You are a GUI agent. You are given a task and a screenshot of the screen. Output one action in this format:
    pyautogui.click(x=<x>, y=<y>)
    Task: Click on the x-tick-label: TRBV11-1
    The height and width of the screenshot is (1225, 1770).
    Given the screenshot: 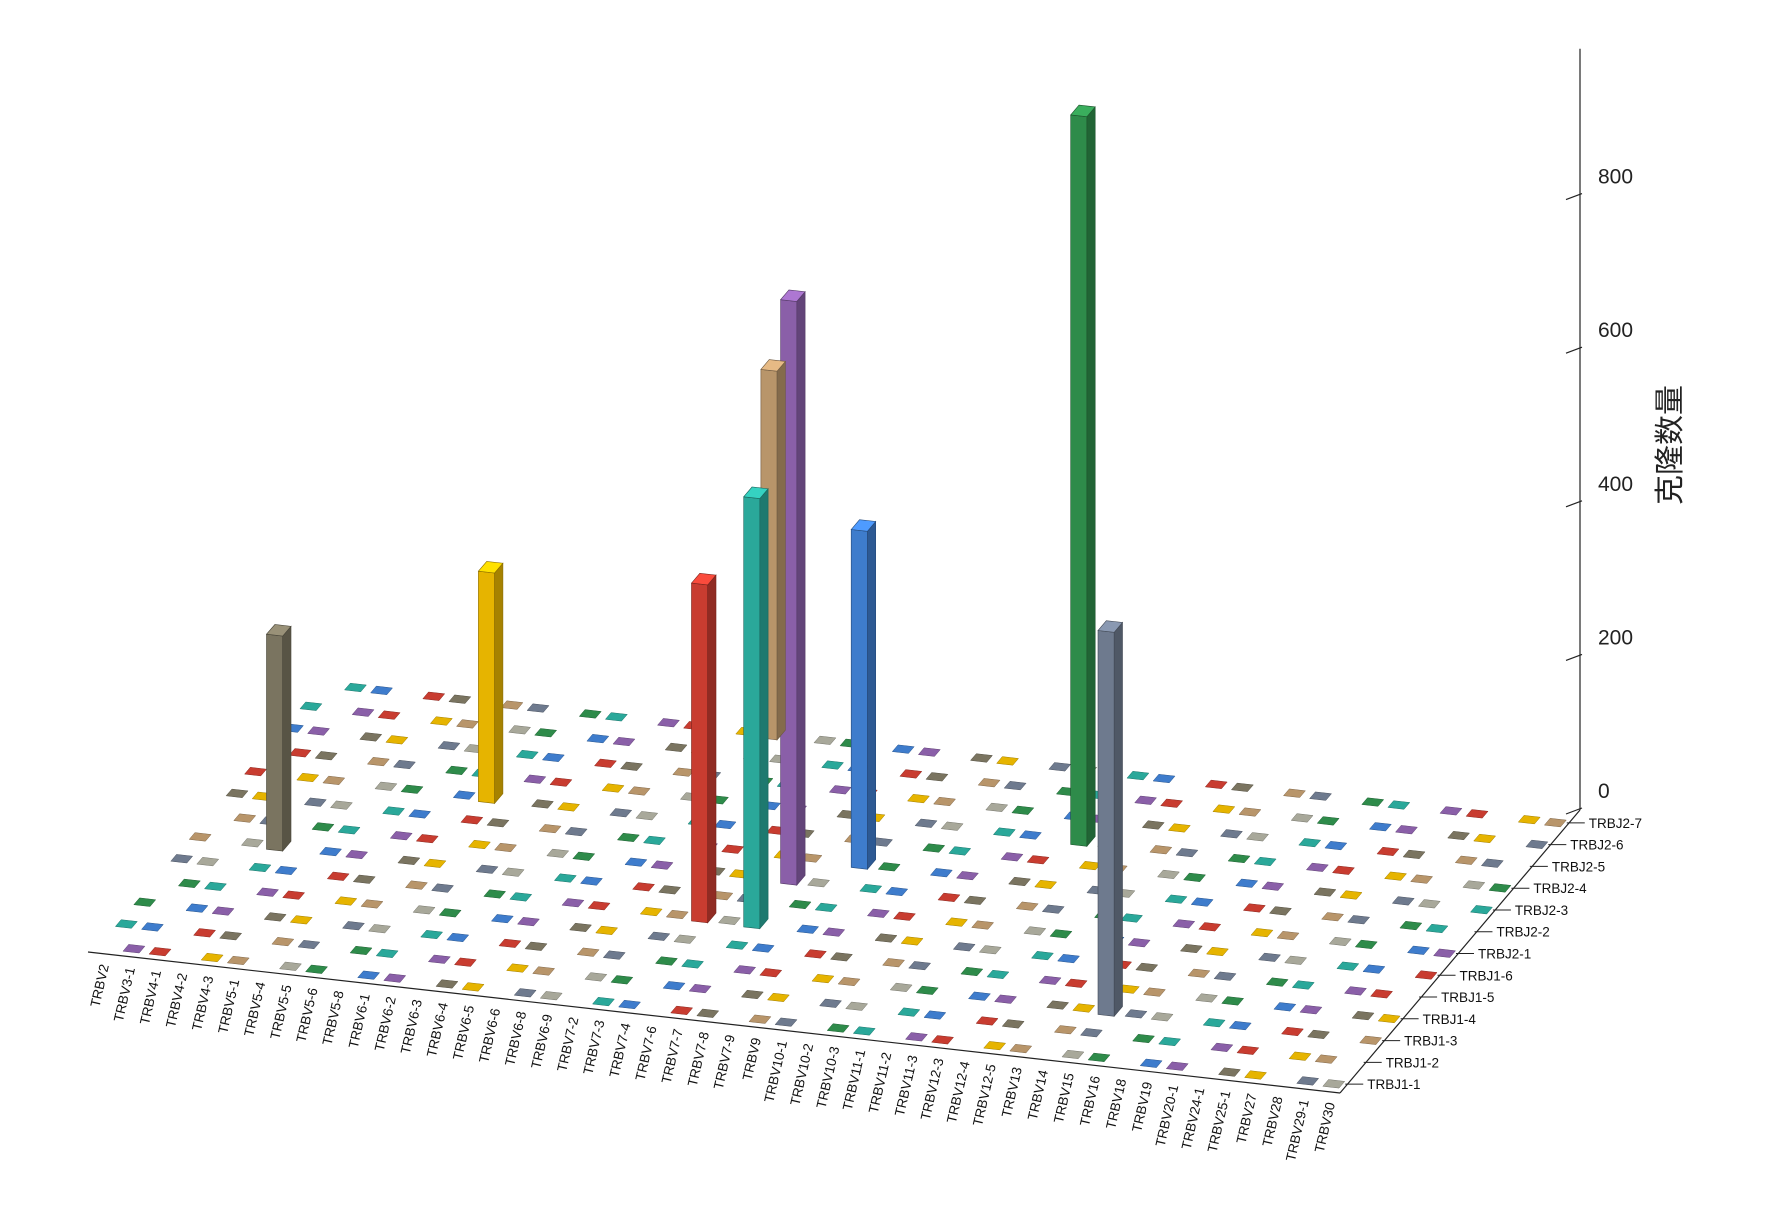 What is the action you would take?
    pyautogui.click(x=854, y=1080)
    